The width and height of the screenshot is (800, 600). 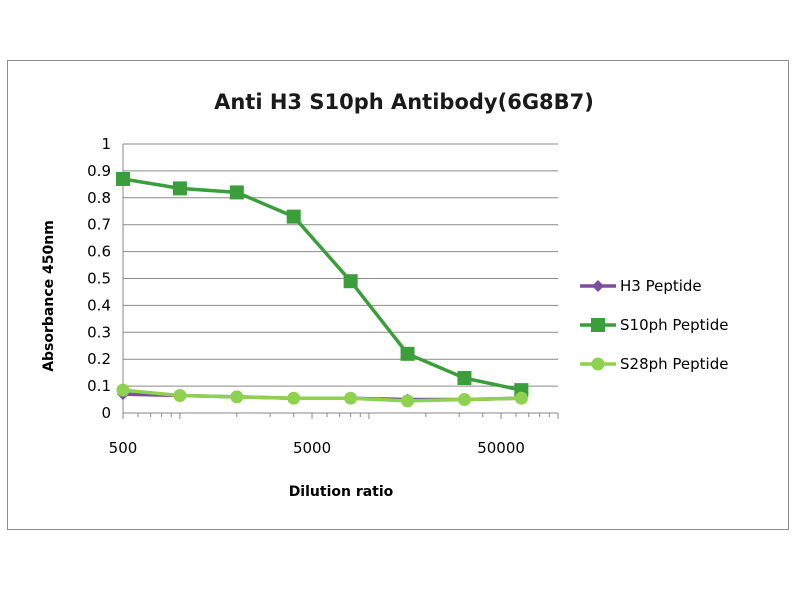 I want to click on legend-item-s28ph-peptide: S28ph Peptide, so click(x=654, y=364).